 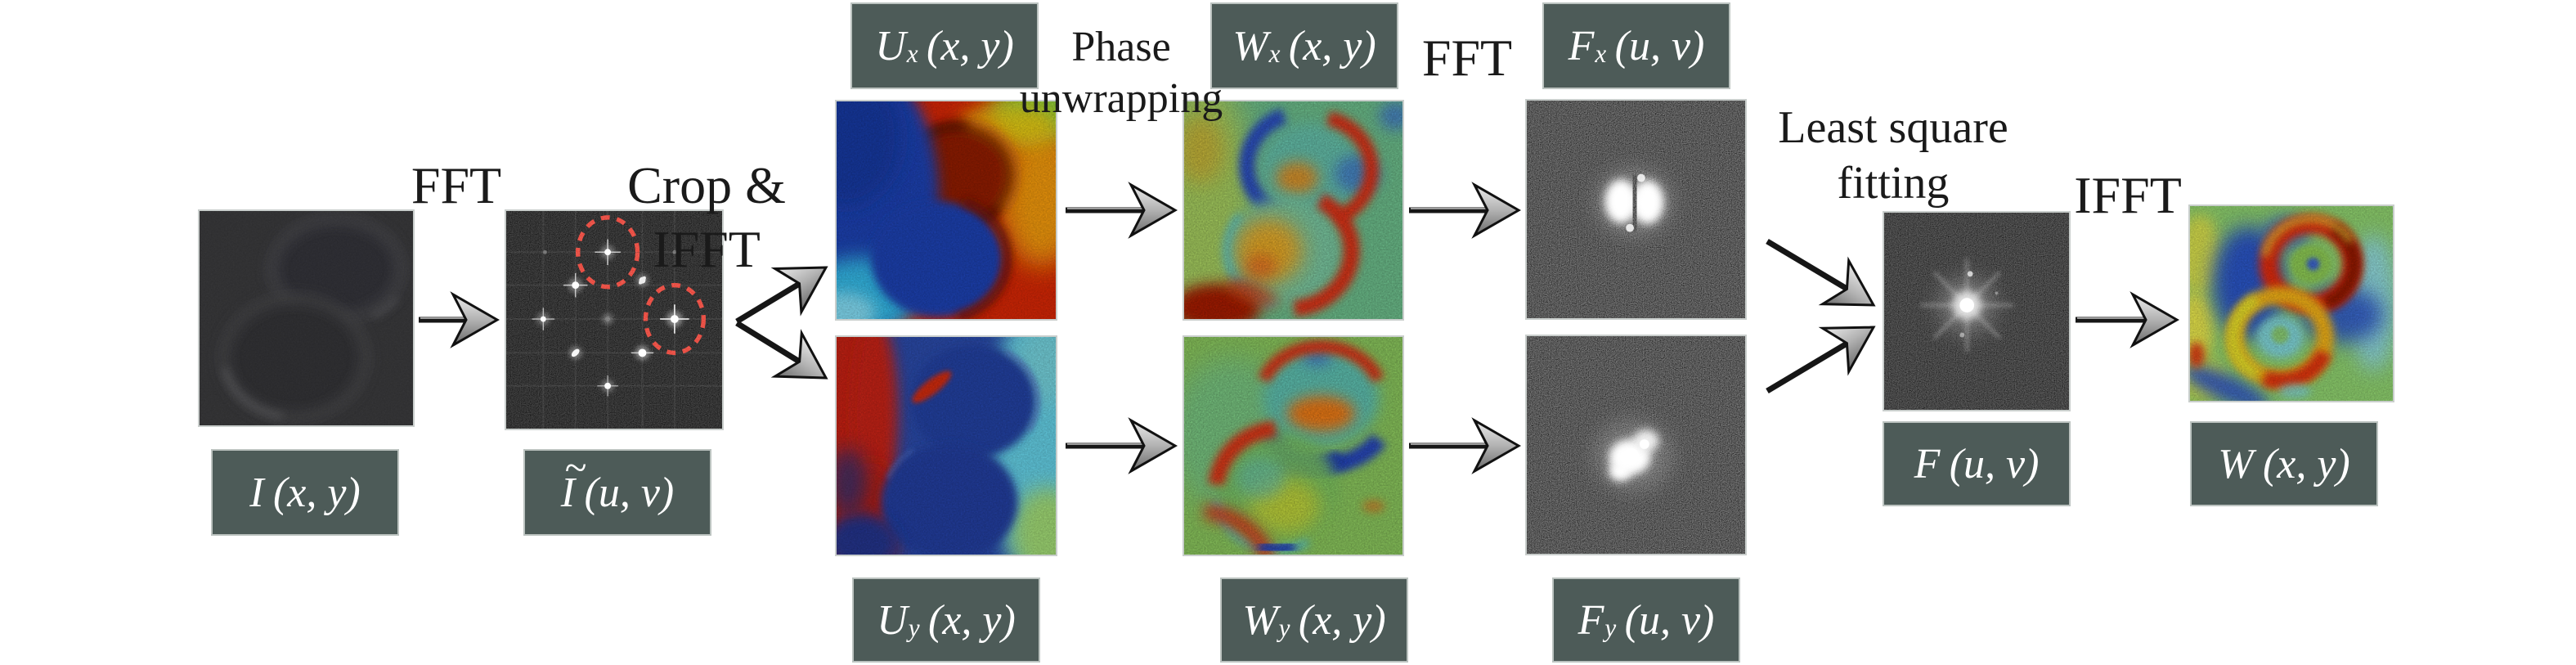 What do you see at coordinates (1293, 210) in the screenshot?
I see `unwrapped-phase-x-image` at bounding box center [1293, 210].